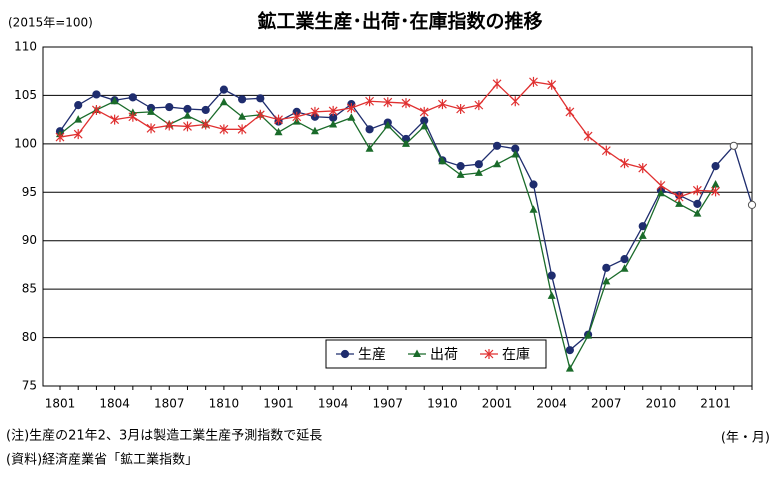 This screenshot has height=487, width=776. Describe the element at coordinates (444, 355) in the screenshot. I see `legend-label: 出荷` at that location.